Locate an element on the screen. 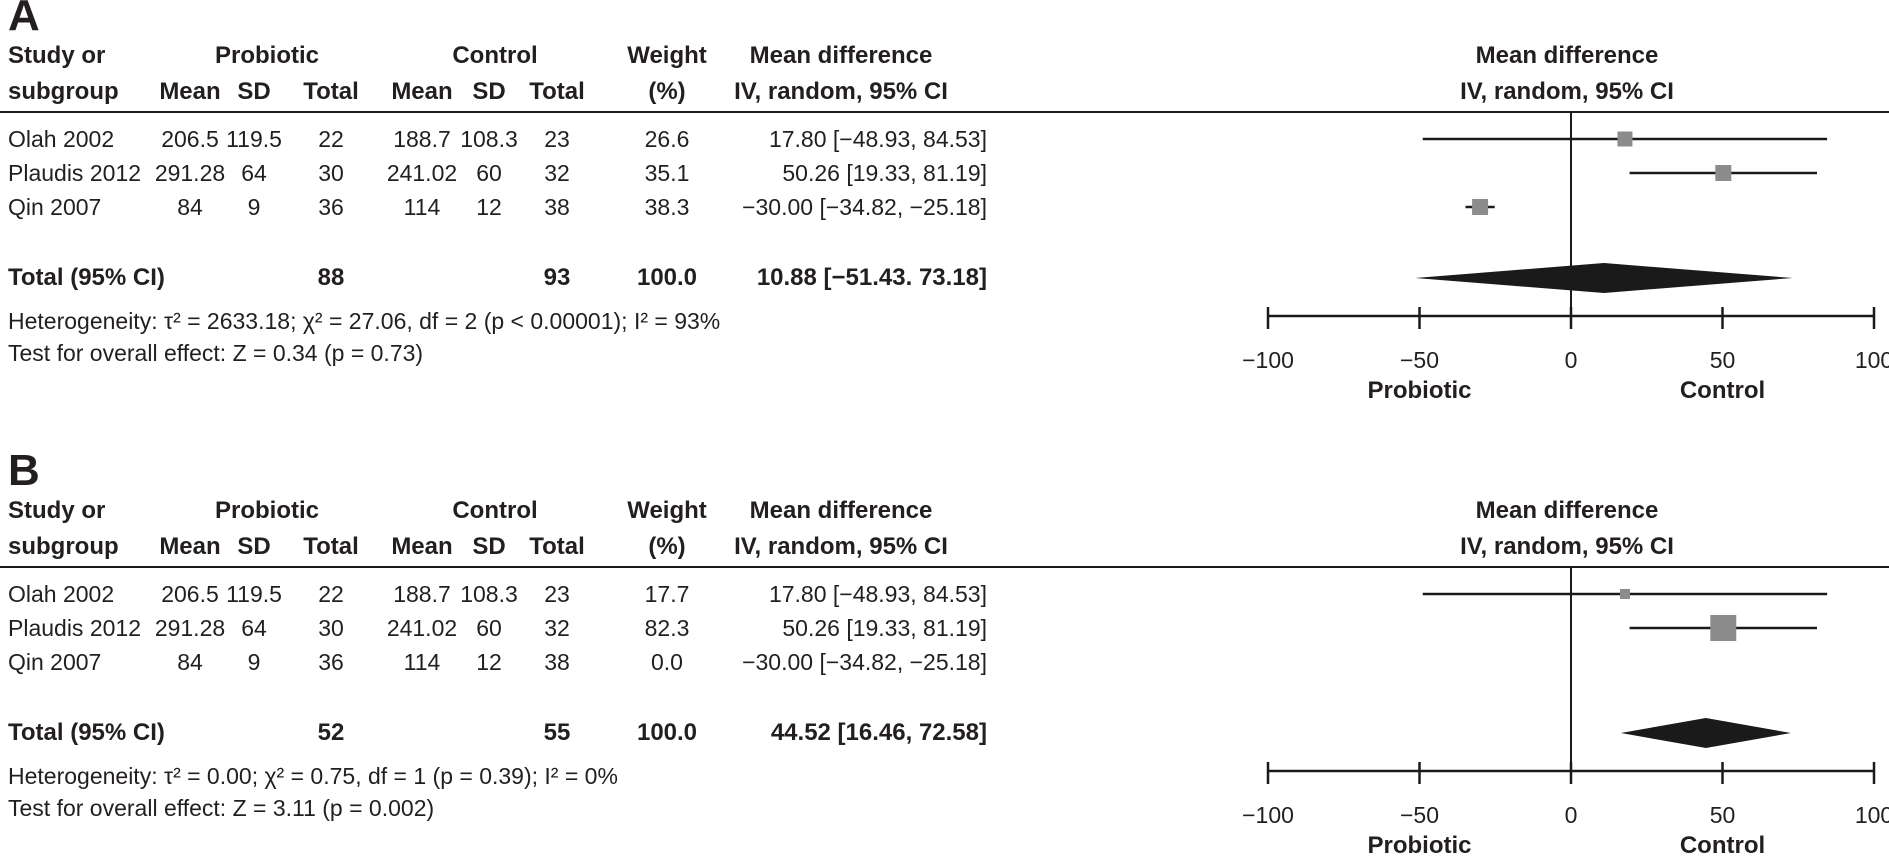 The height and width of the screenshot is (862, 1889). col-header-mean-probiotic: Mean is located at coordinates (190, 91).